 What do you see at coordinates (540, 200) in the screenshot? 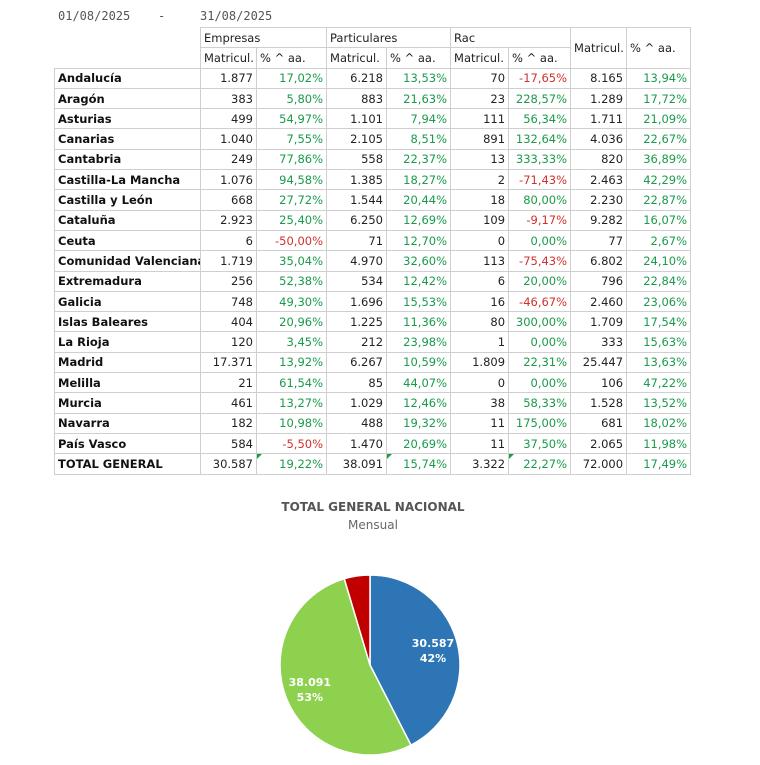
I see `pct-change-cell: 80,00%` at bounding box center [540, 200].